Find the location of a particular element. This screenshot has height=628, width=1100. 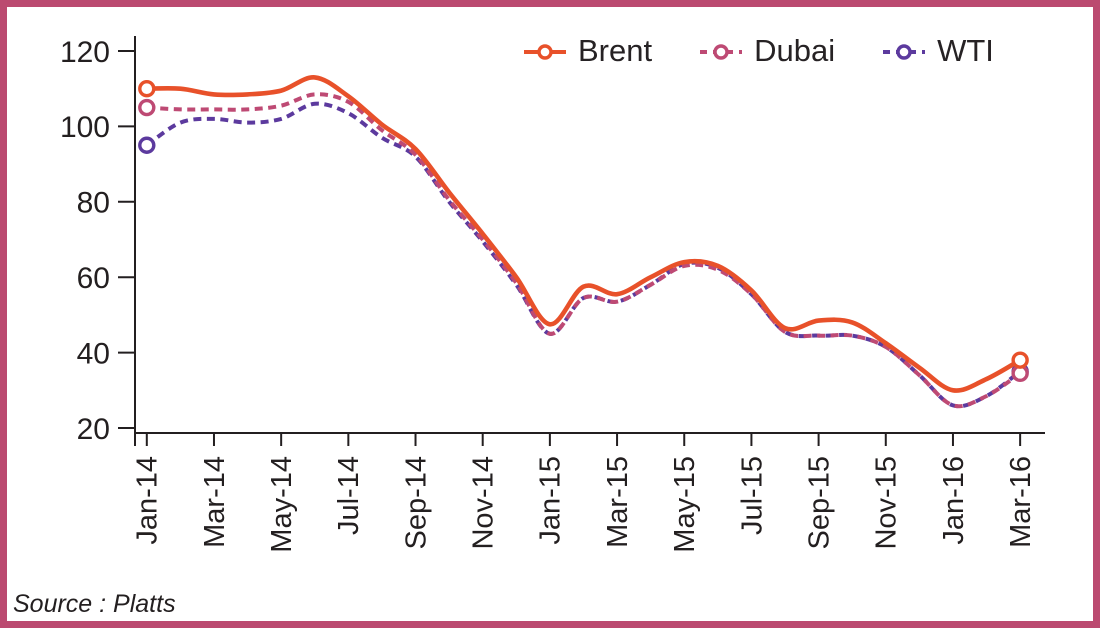

top-accent-strip is located at coordinates (146, 2).